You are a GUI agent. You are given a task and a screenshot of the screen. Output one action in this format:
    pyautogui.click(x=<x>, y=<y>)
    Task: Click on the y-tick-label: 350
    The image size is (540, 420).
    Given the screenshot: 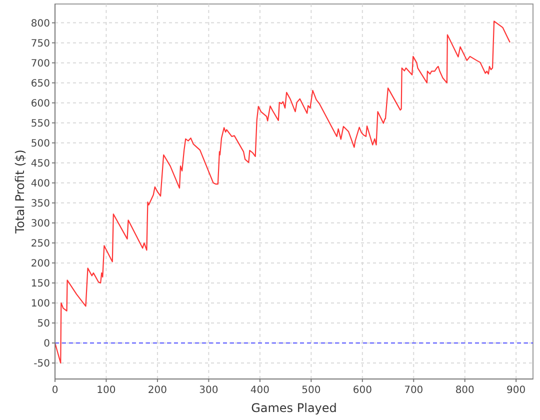 What is the action you would take?
    pyautogui.click(x=40, y=204)
    